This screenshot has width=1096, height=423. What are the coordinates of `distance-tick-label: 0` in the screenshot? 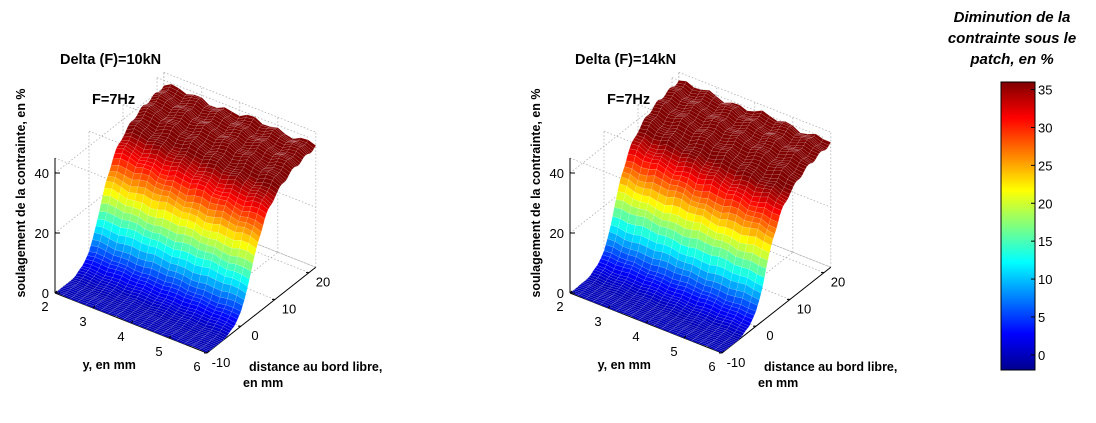 It's located at (254, 335).